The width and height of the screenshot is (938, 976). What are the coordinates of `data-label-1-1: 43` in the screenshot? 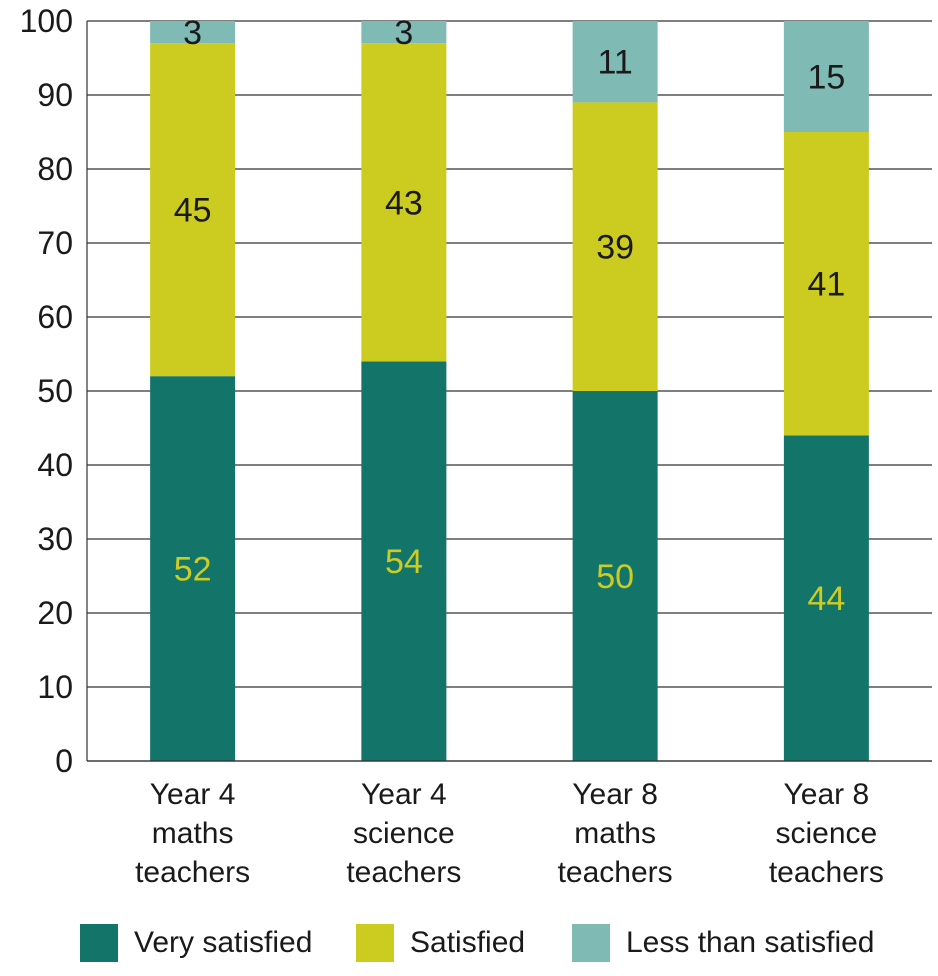 It's located at (404, 203).